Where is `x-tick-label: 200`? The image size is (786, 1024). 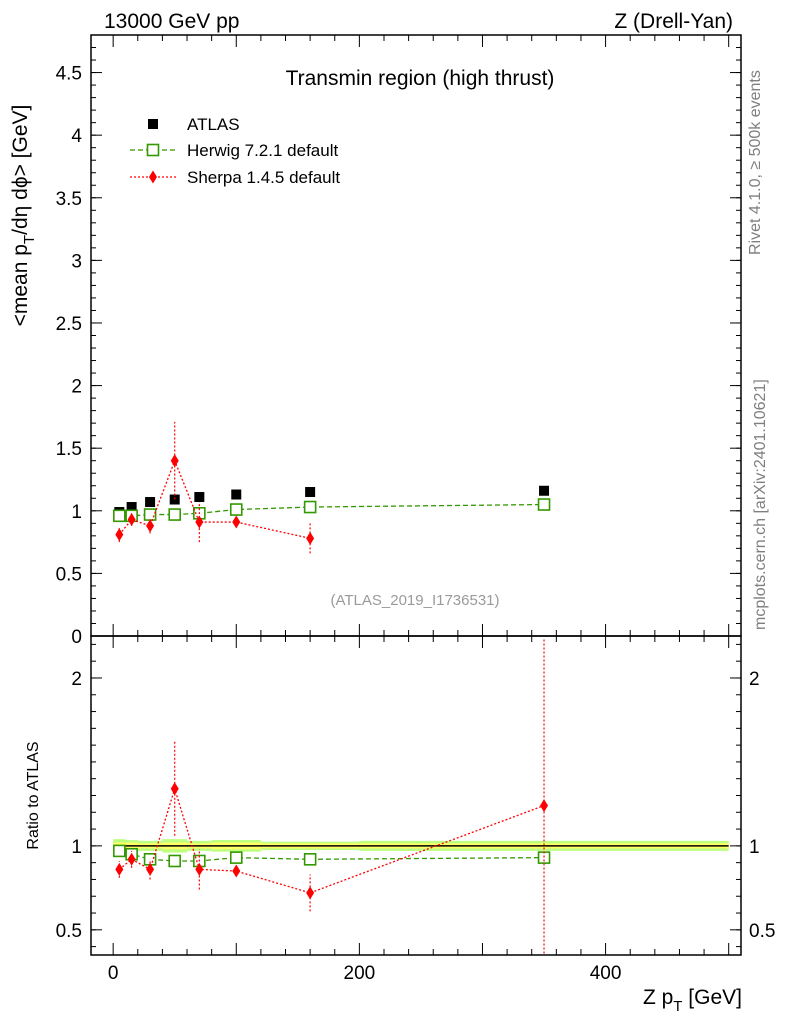 x-tick-label: 200 is located at coordinates (360, 973).